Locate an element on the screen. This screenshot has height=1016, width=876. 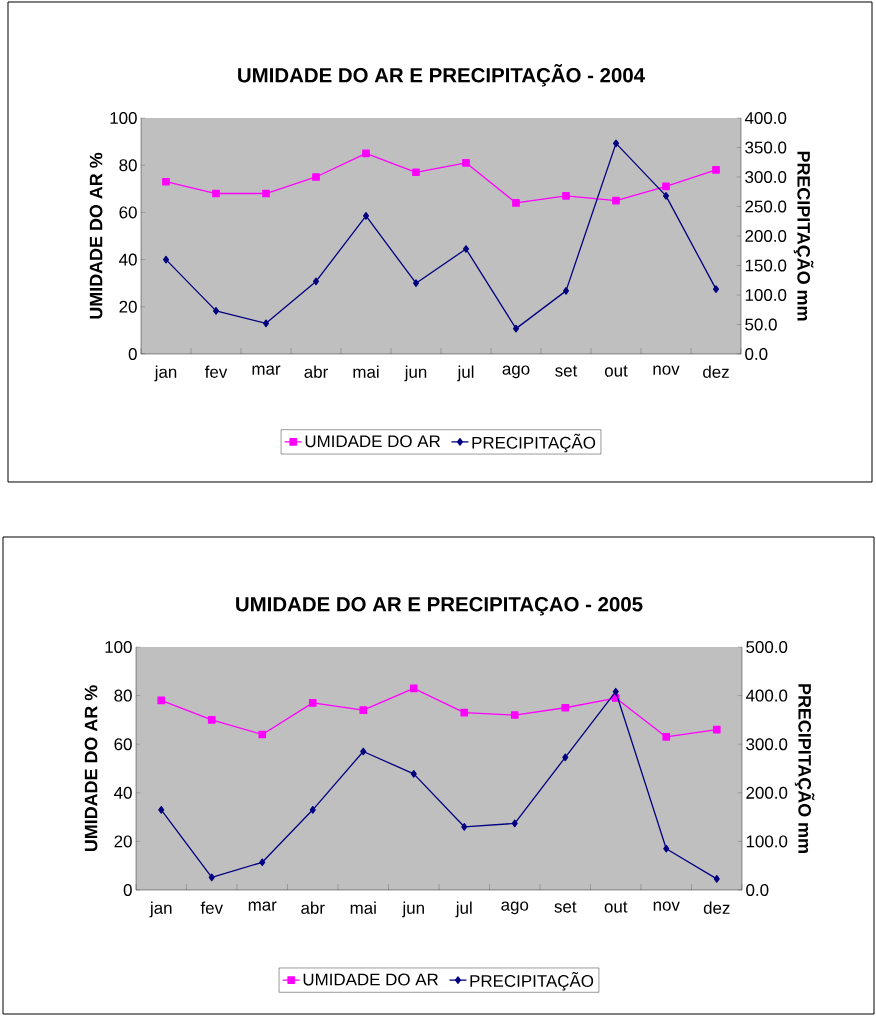
y2-tick-label: 50.0 is located at coordinates (761, 324).